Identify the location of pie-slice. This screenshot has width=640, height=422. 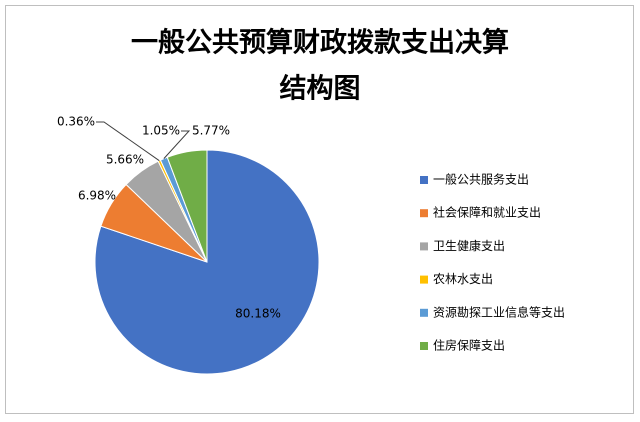
(187, 206).